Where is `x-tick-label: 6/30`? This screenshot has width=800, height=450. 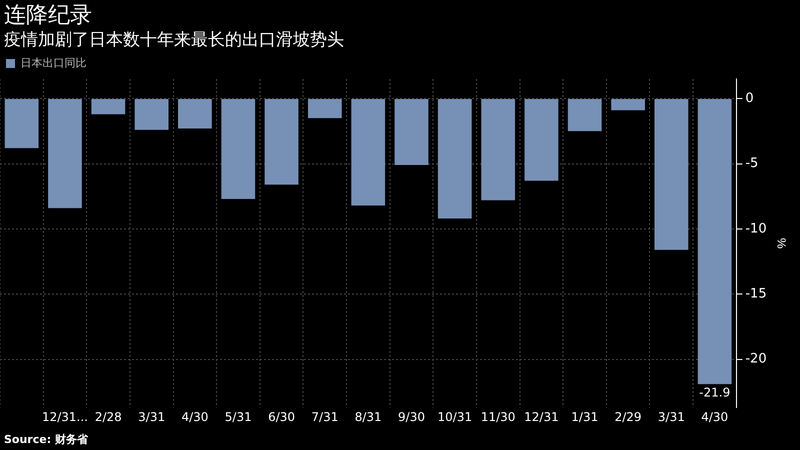 x-tick-label: 6/30 is located at coordinates (282, 417).